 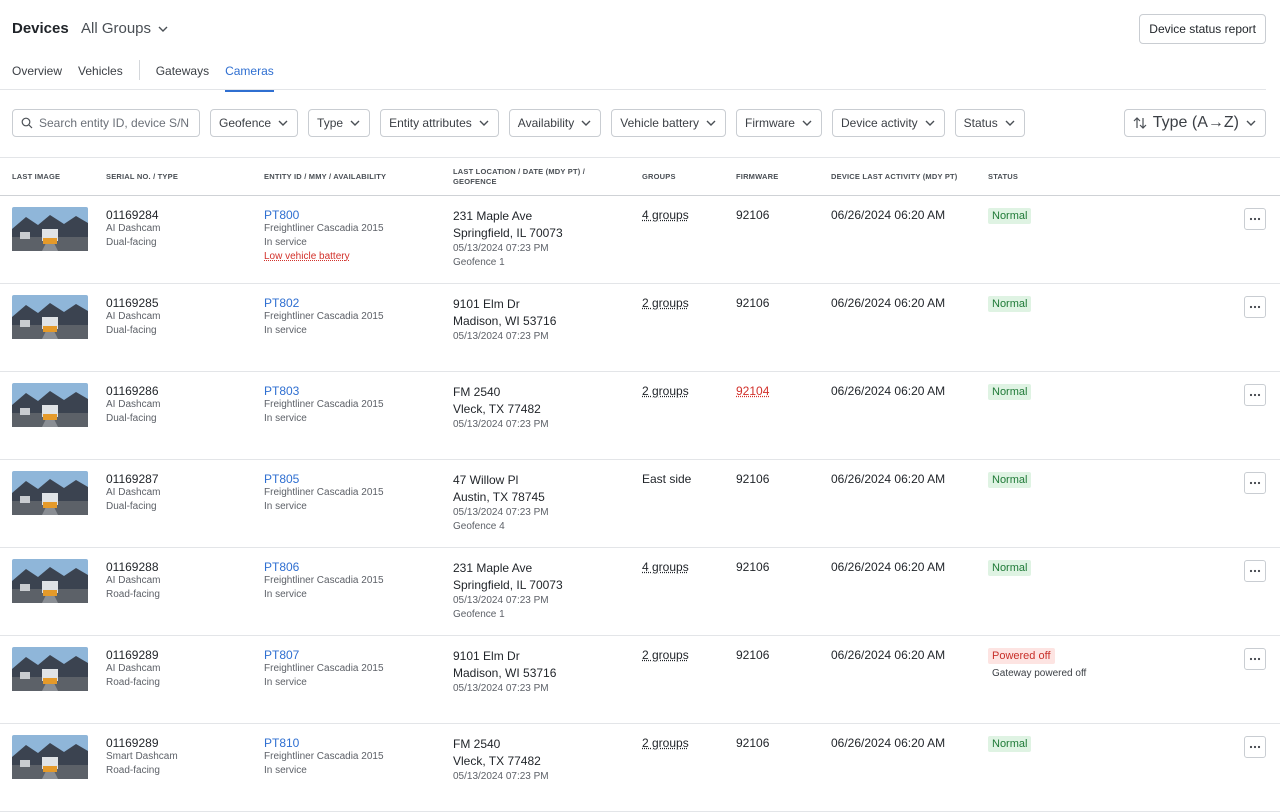 What do you see at coordinates (1202, 29) in the screenshot?
I see `report-button: Device status report` at bounding box center [1202, 29].